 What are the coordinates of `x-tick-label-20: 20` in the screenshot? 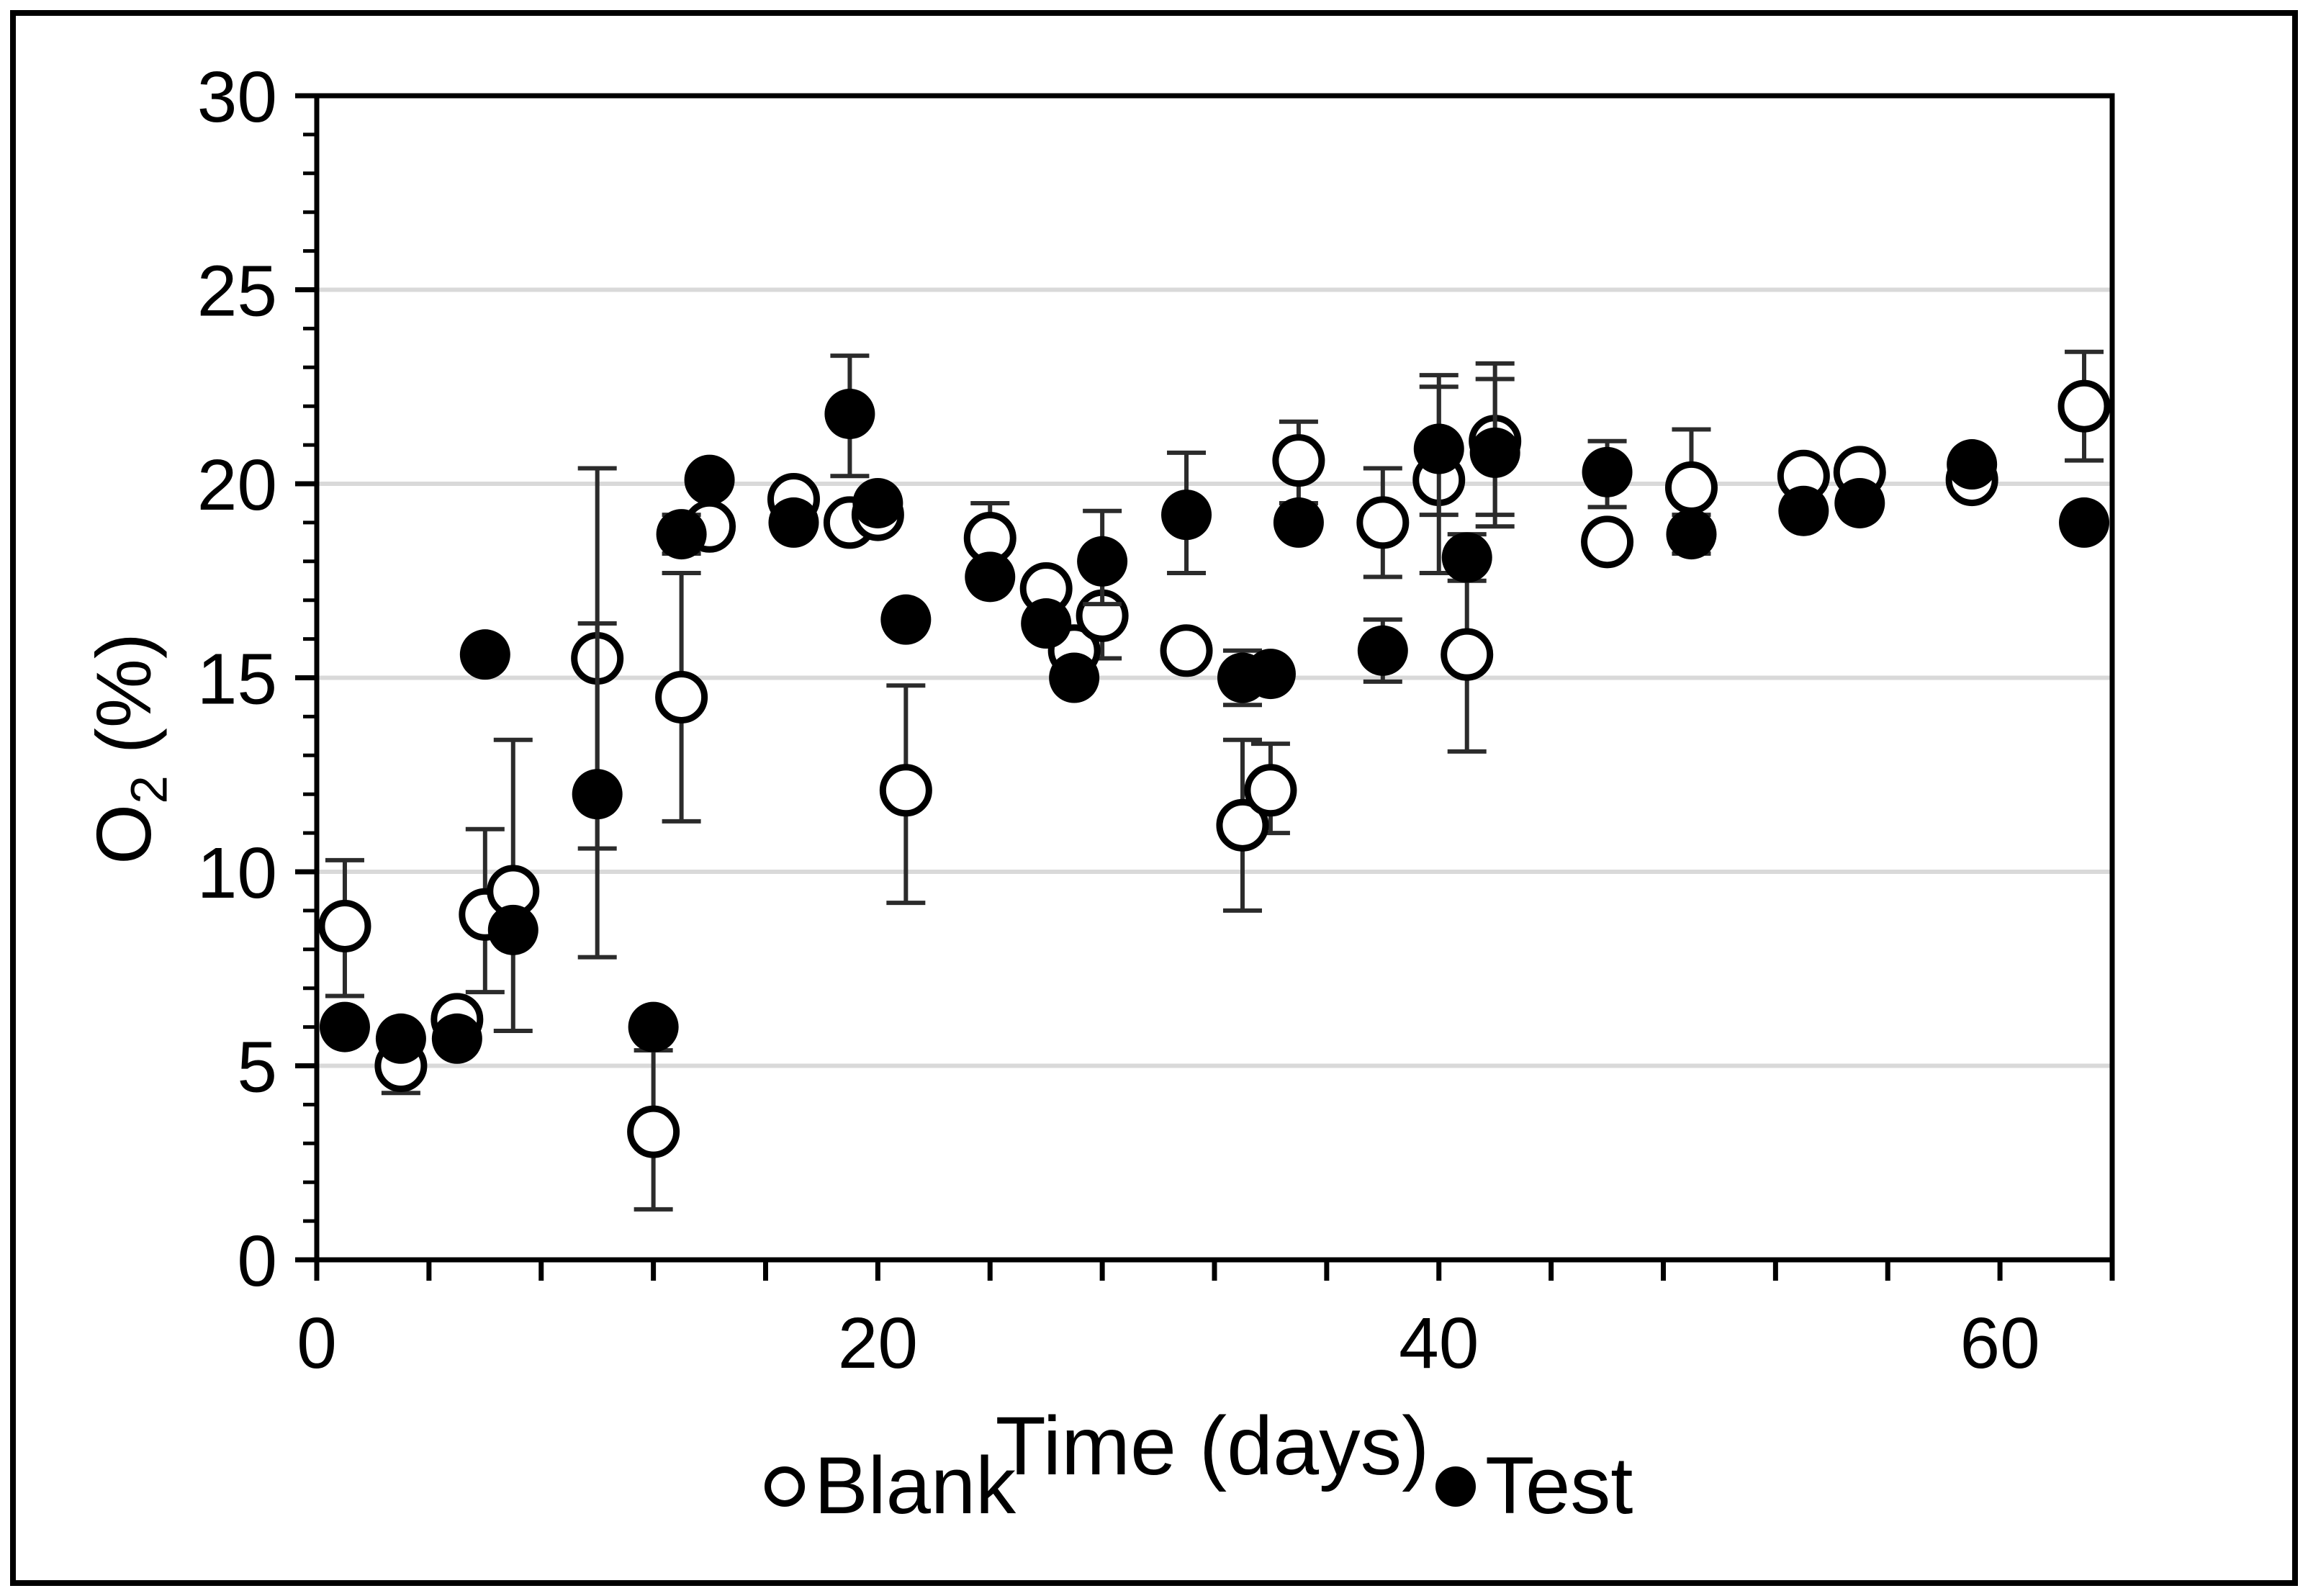 It's located at (878, 1343).